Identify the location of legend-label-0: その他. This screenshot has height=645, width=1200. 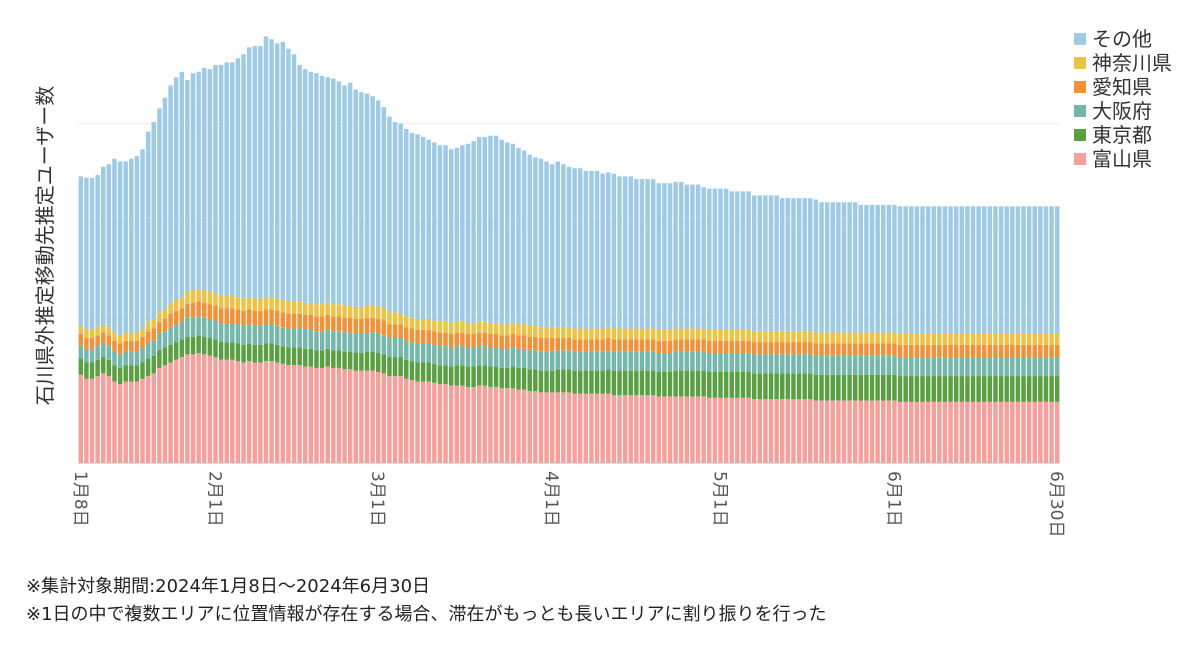
(1122, 39).